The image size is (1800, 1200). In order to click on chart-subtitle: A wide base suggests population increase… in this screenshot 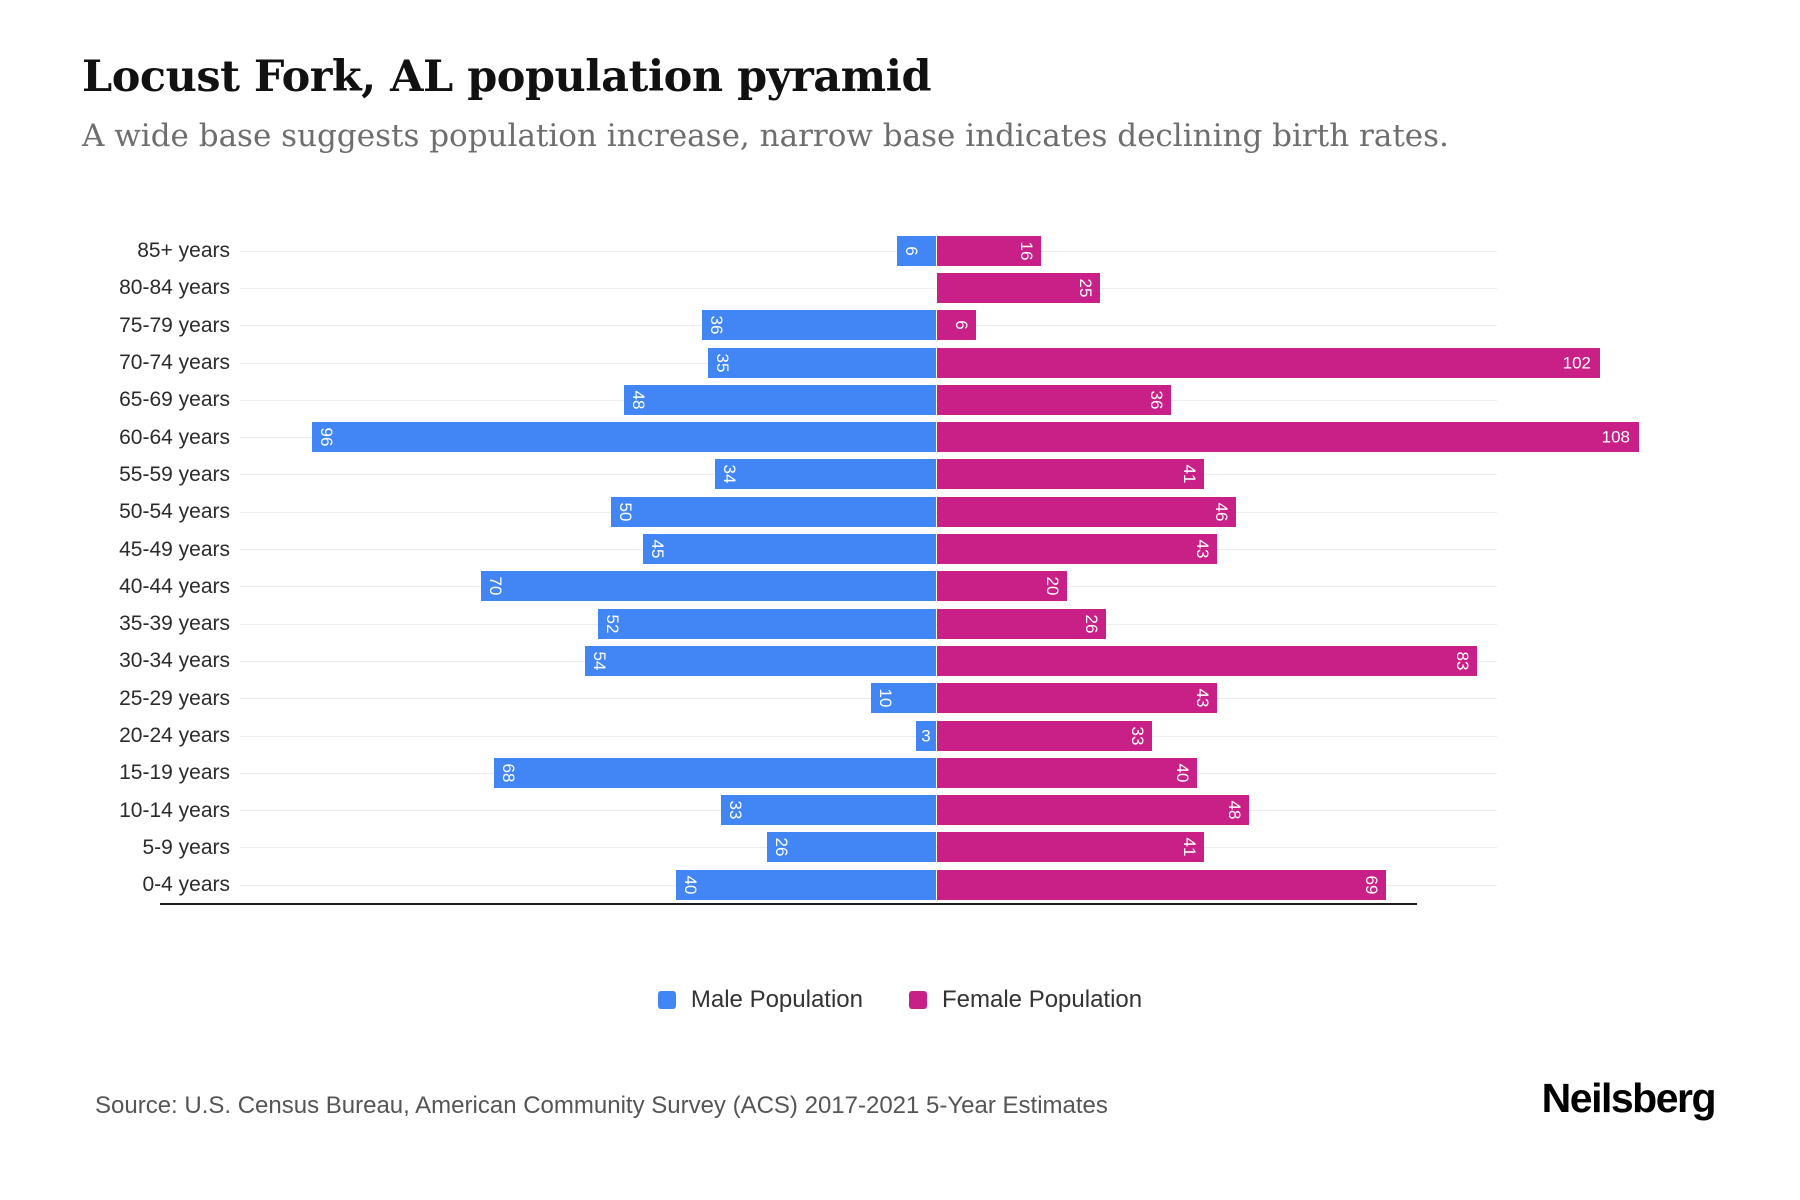, I will do `click(765, 136)`.